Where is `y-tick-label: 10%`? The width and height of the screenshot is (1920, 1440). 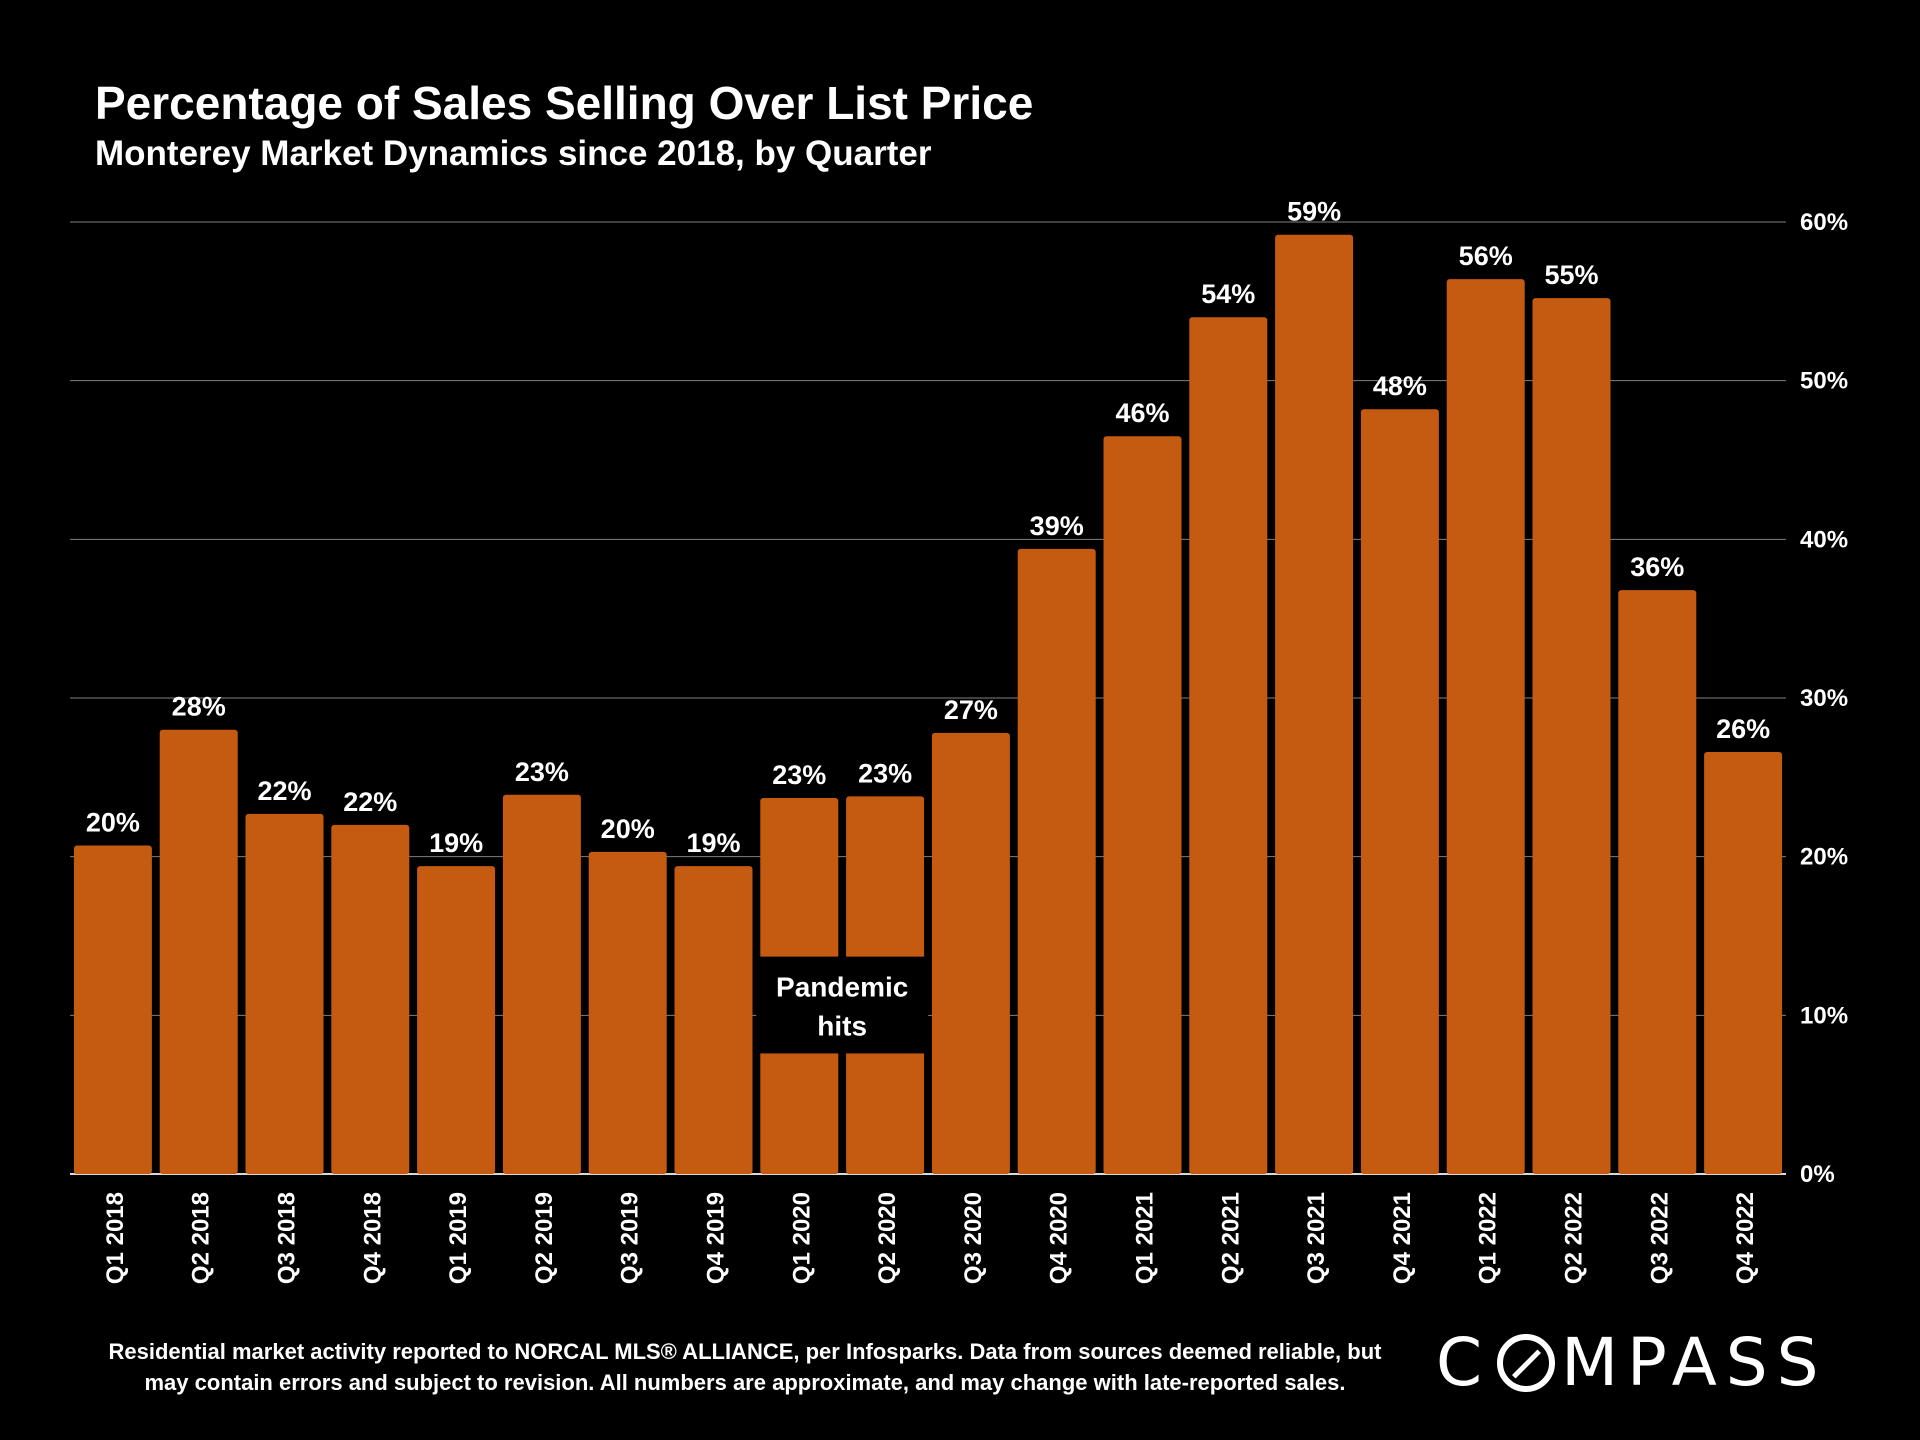 y-tick-label: 10% is located at coordinates (1824, 1015).